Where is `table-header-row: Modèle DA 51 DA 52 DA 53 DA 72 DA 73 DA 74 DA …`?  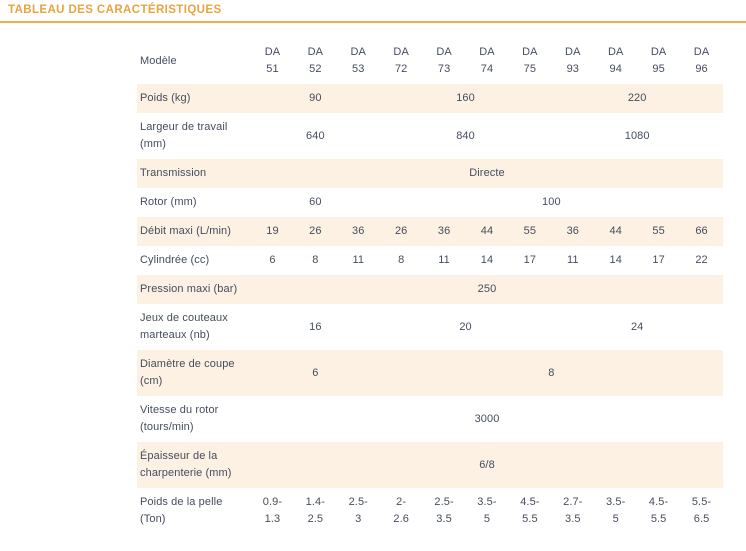
table-header-row: Modèle DA 51 DA 52 DA 53 DA 72 DA 73 DA 74 DA … is located at coordinates (430, 61).